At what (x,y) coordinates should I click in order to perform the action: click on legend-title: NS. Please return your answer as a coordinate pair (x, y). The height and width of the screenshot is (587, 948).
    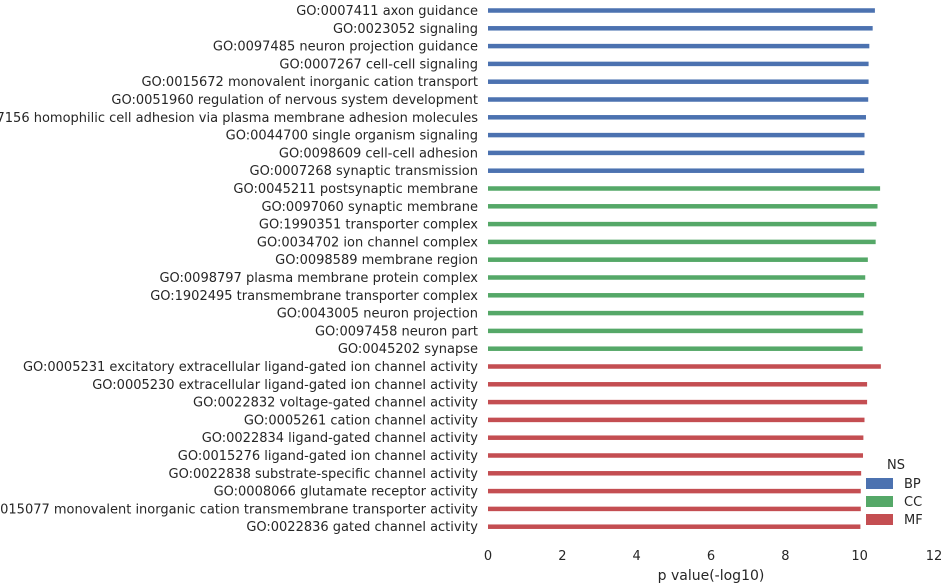
    Looking at the image, I should click on (896, 465).